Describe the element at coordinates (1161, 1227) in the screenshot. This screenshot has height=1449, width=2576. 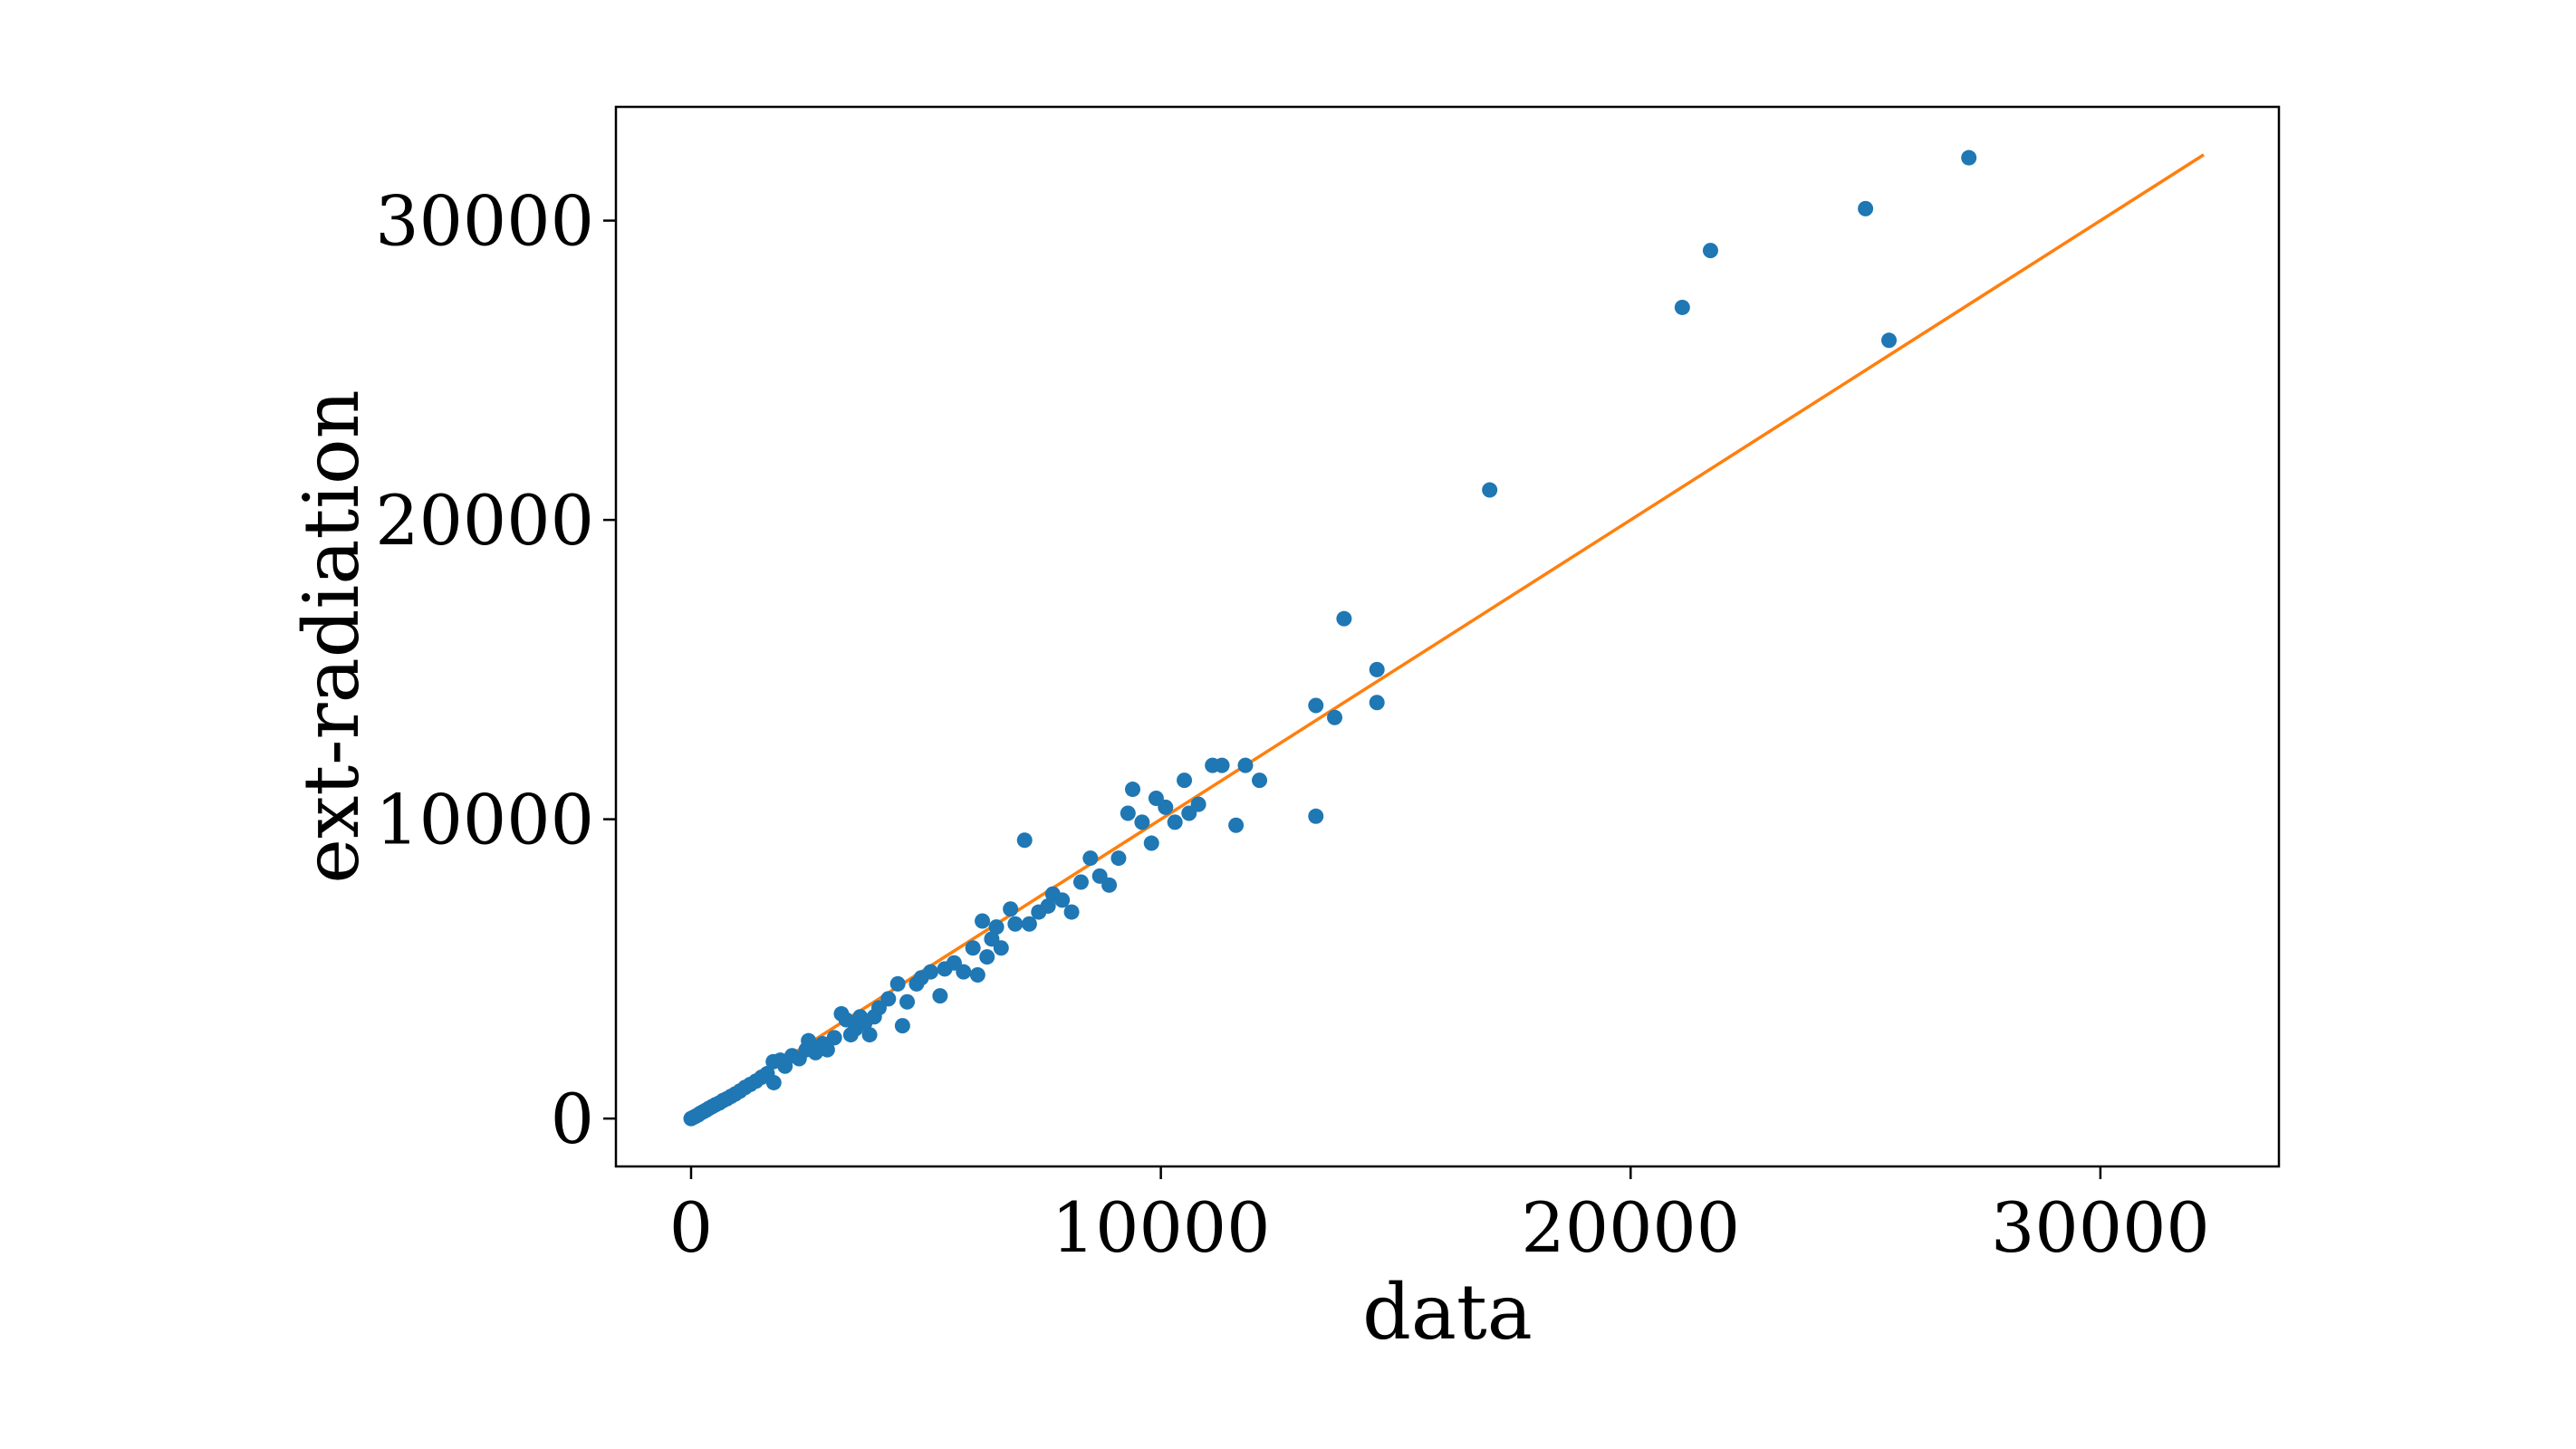
I see `x-tick-label: 10000` at that location.